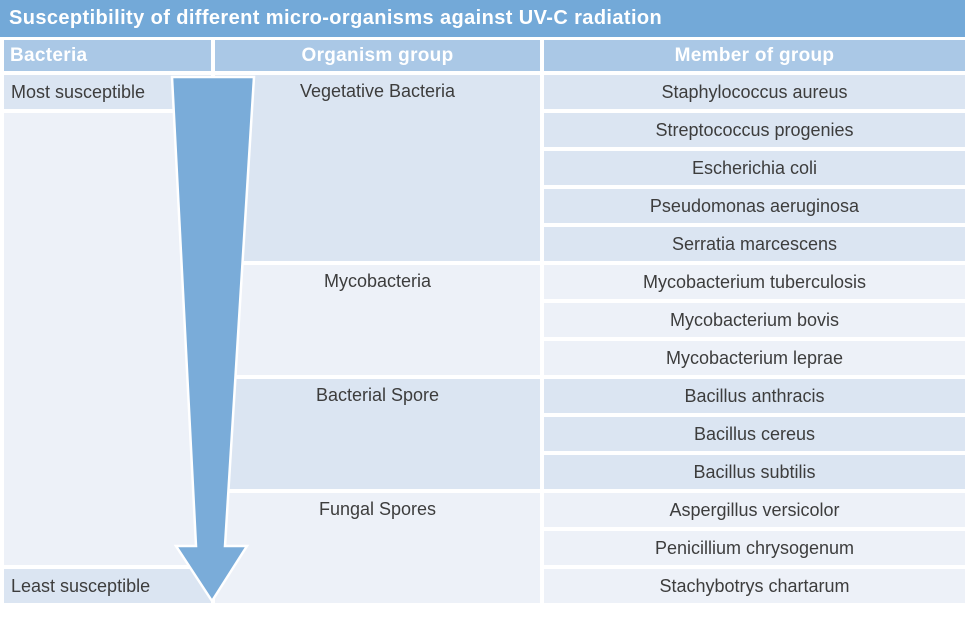  I want to click on member-label: Bacillus subtilis, so click(754, 471).